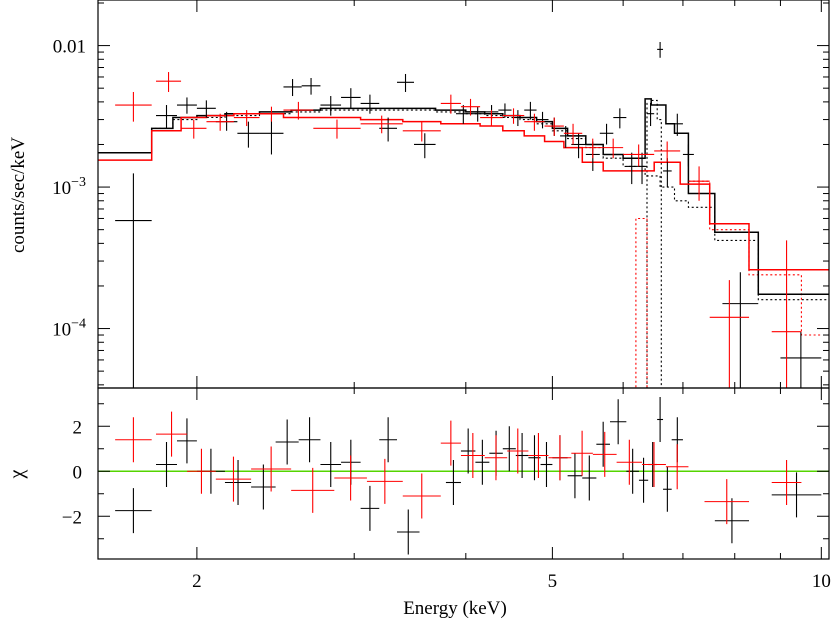 The width and height of the screenshot is (831, 624). What do you see at coordinates (72, 517) in the screenshot?
I see `y-tick-label-bot-2: −2` at bounding box center [72, 517].